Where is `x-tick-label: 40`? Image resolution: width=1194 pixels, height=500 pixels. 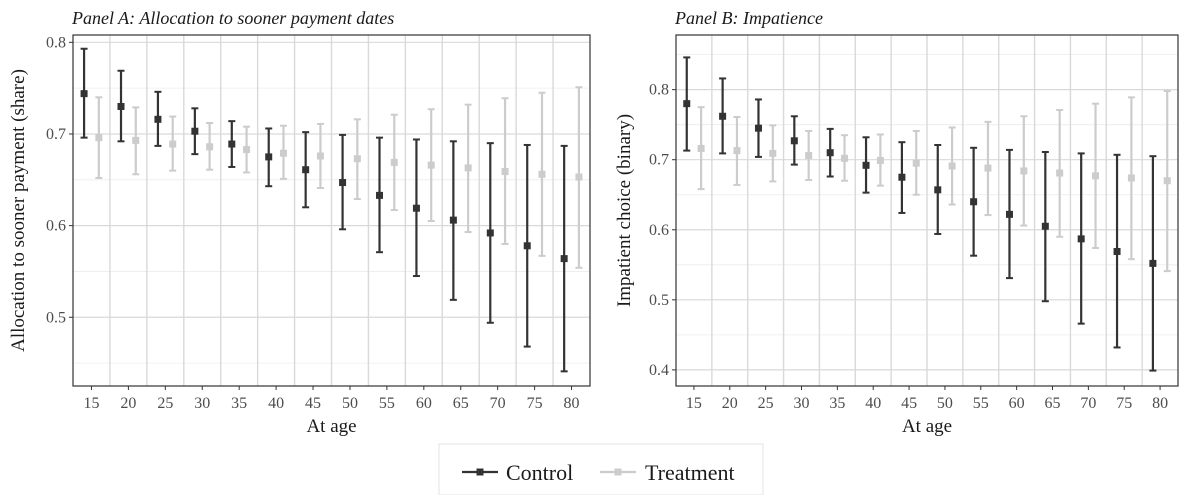 x-tick-label: 40 is located at coordinates (276, 403).